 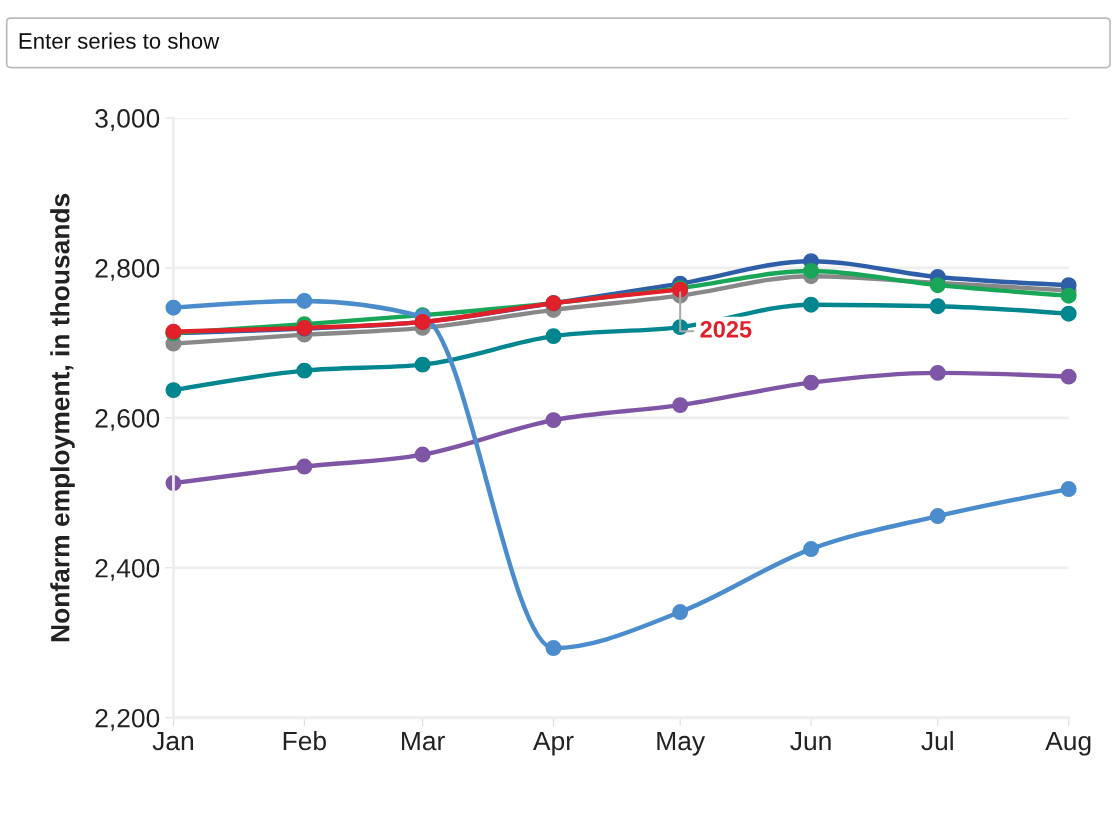 I want to click on x-tick-label: Apr, so click(x=553, y=743).